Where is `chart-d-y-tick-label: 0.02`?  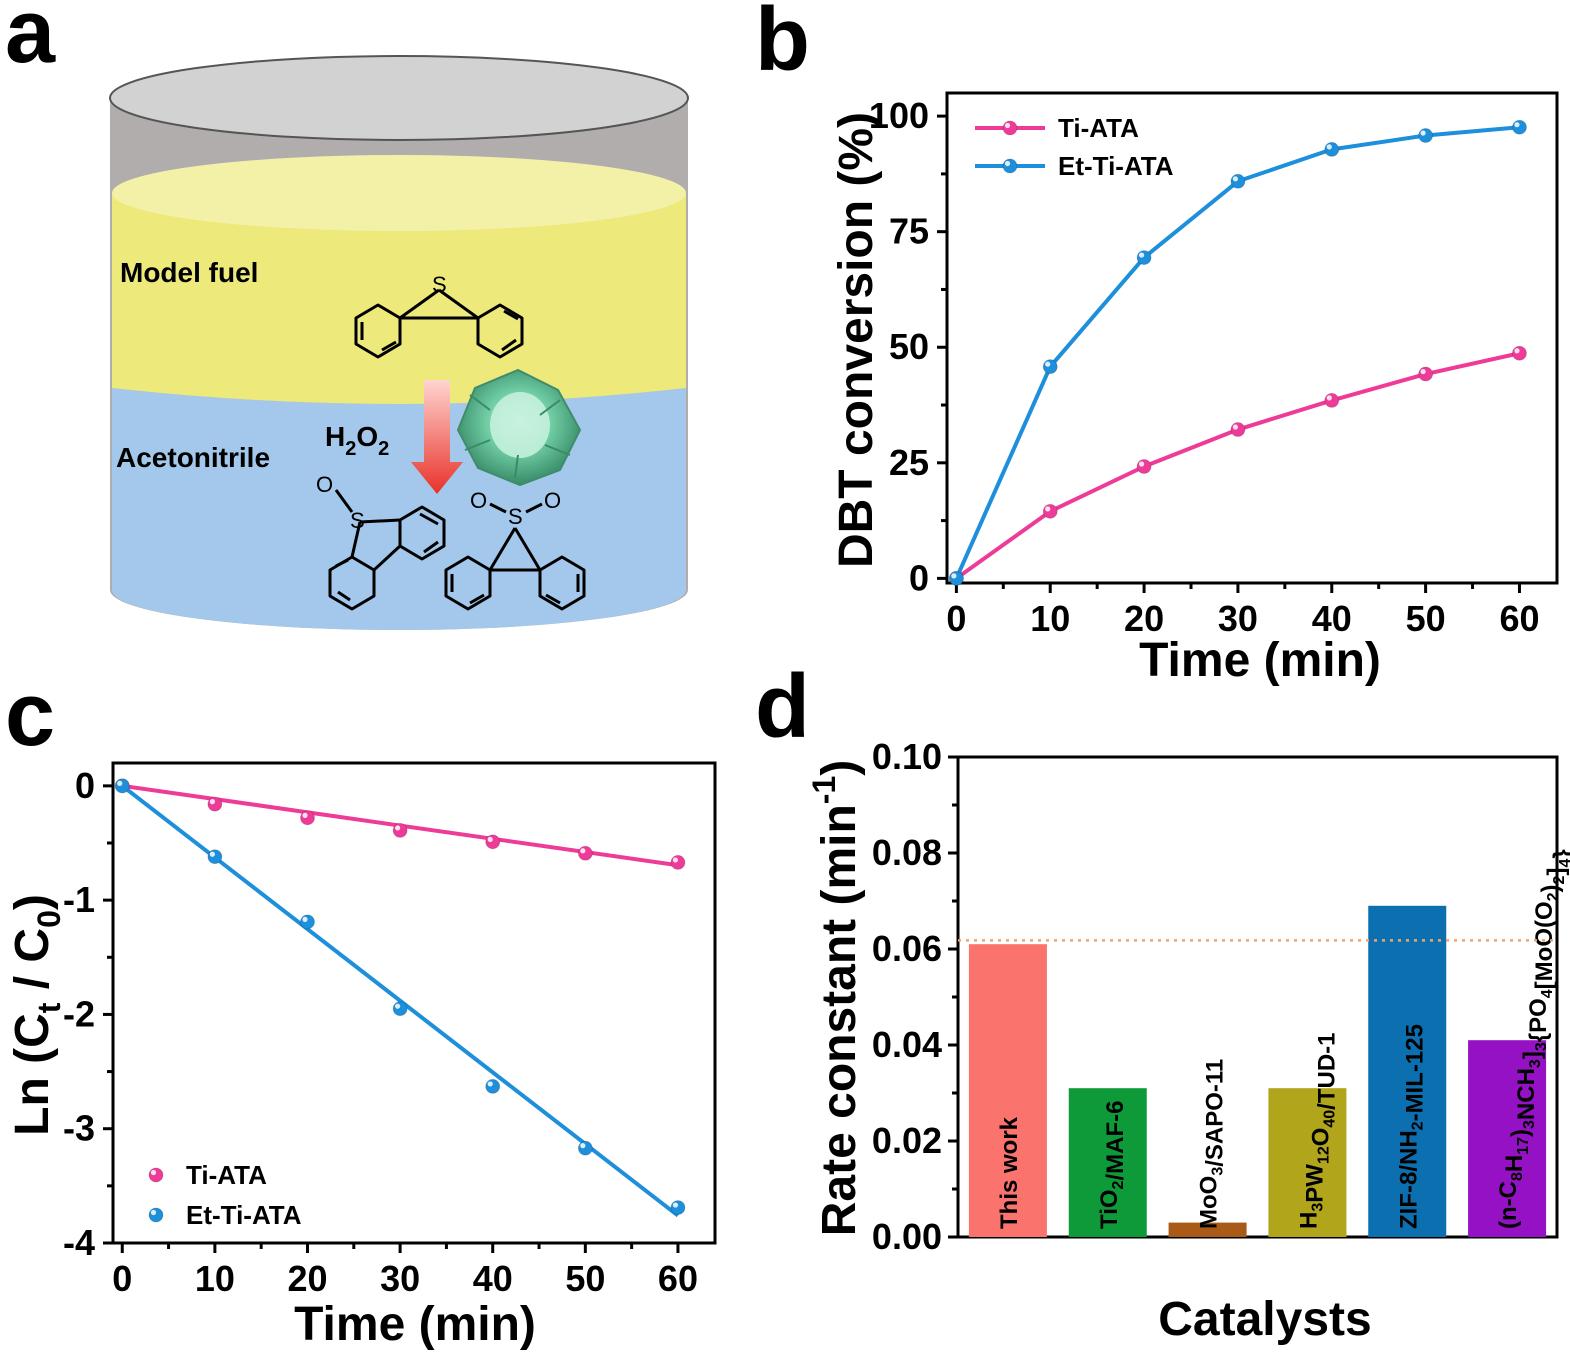
chart-d-y-tick-label: 0.02 is located at coordinates (907, 1140).